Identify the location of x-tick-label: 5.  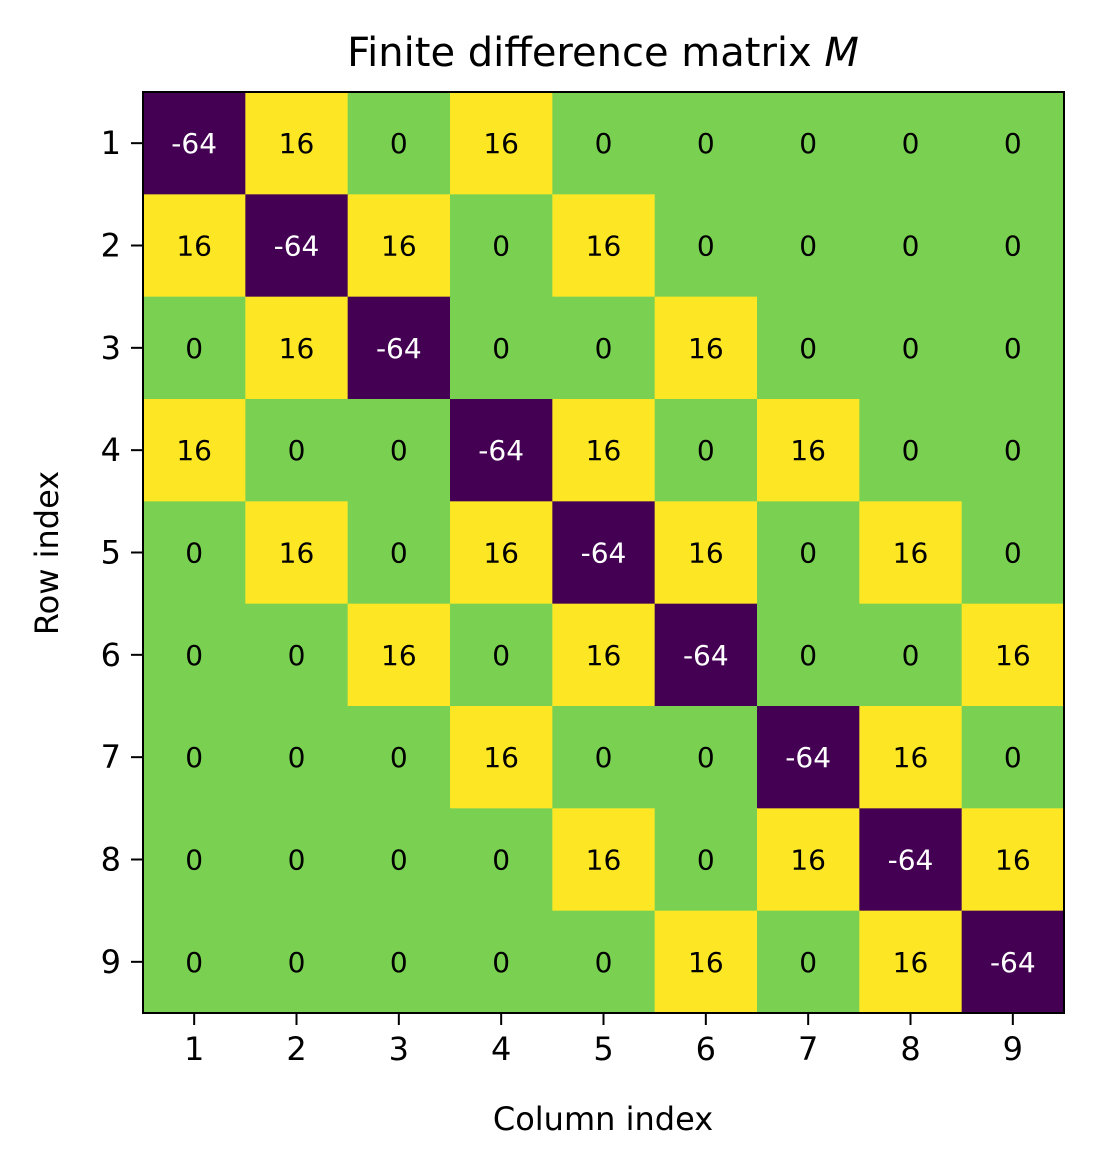
(603, 1049).